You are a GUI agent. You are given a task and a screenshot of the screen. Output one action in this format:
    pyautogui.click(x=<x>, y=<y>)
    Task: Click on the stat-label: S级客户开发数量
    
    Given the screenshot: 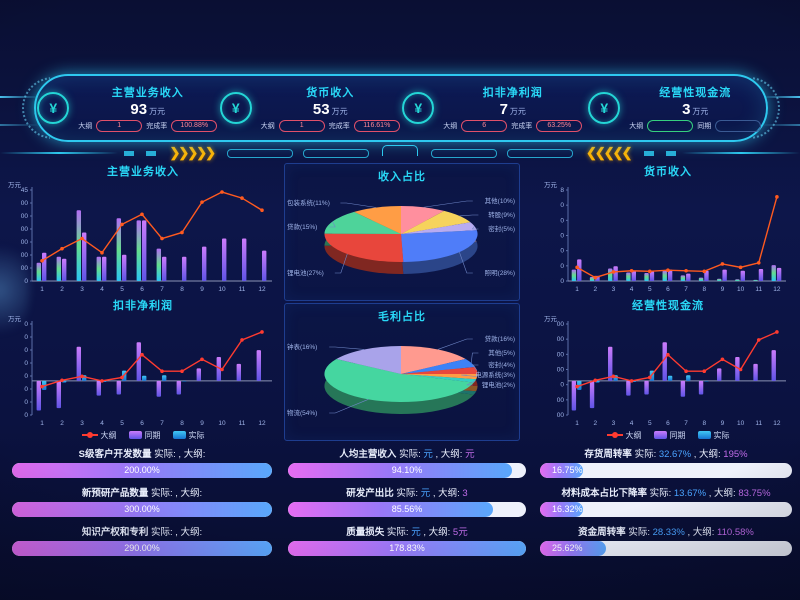 What is the action you would take?
    pyautogui.click(x=115, y=454)
    